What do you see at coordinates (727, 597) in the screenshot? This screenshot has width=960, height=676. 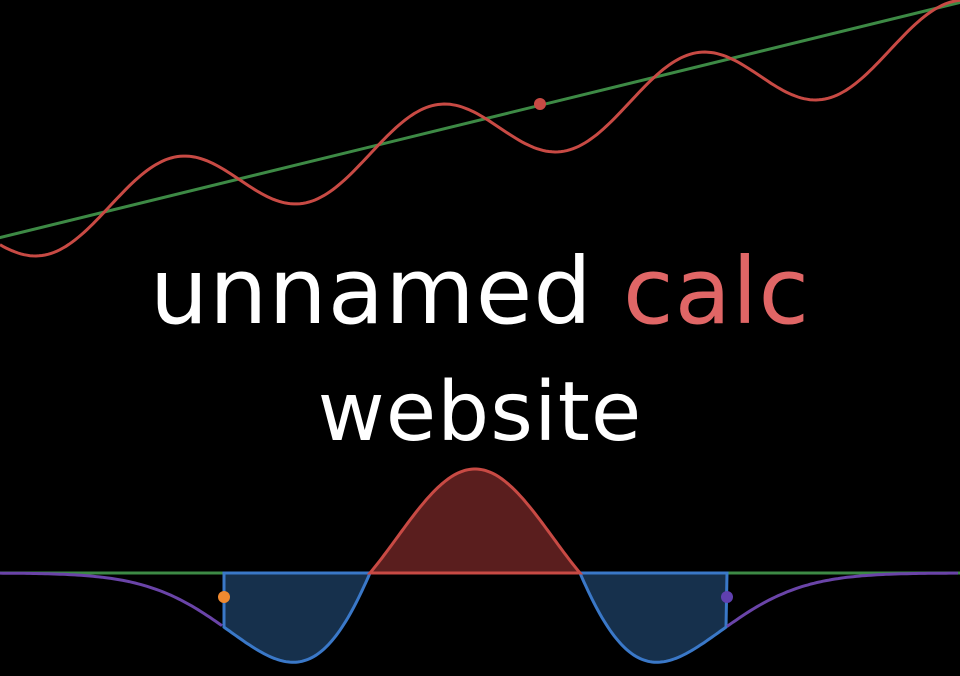 I see `inflection-point-right` at bounding box center [727, 597].